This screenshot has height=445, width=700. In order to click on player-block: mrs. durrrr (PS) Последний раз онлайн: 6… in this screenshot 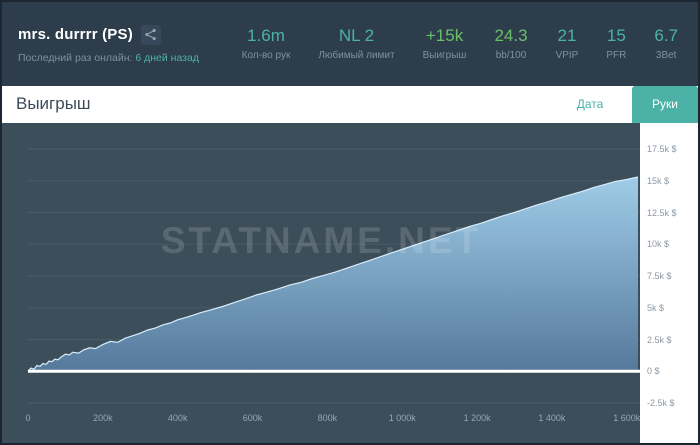, I will do `click(112, 44)`.